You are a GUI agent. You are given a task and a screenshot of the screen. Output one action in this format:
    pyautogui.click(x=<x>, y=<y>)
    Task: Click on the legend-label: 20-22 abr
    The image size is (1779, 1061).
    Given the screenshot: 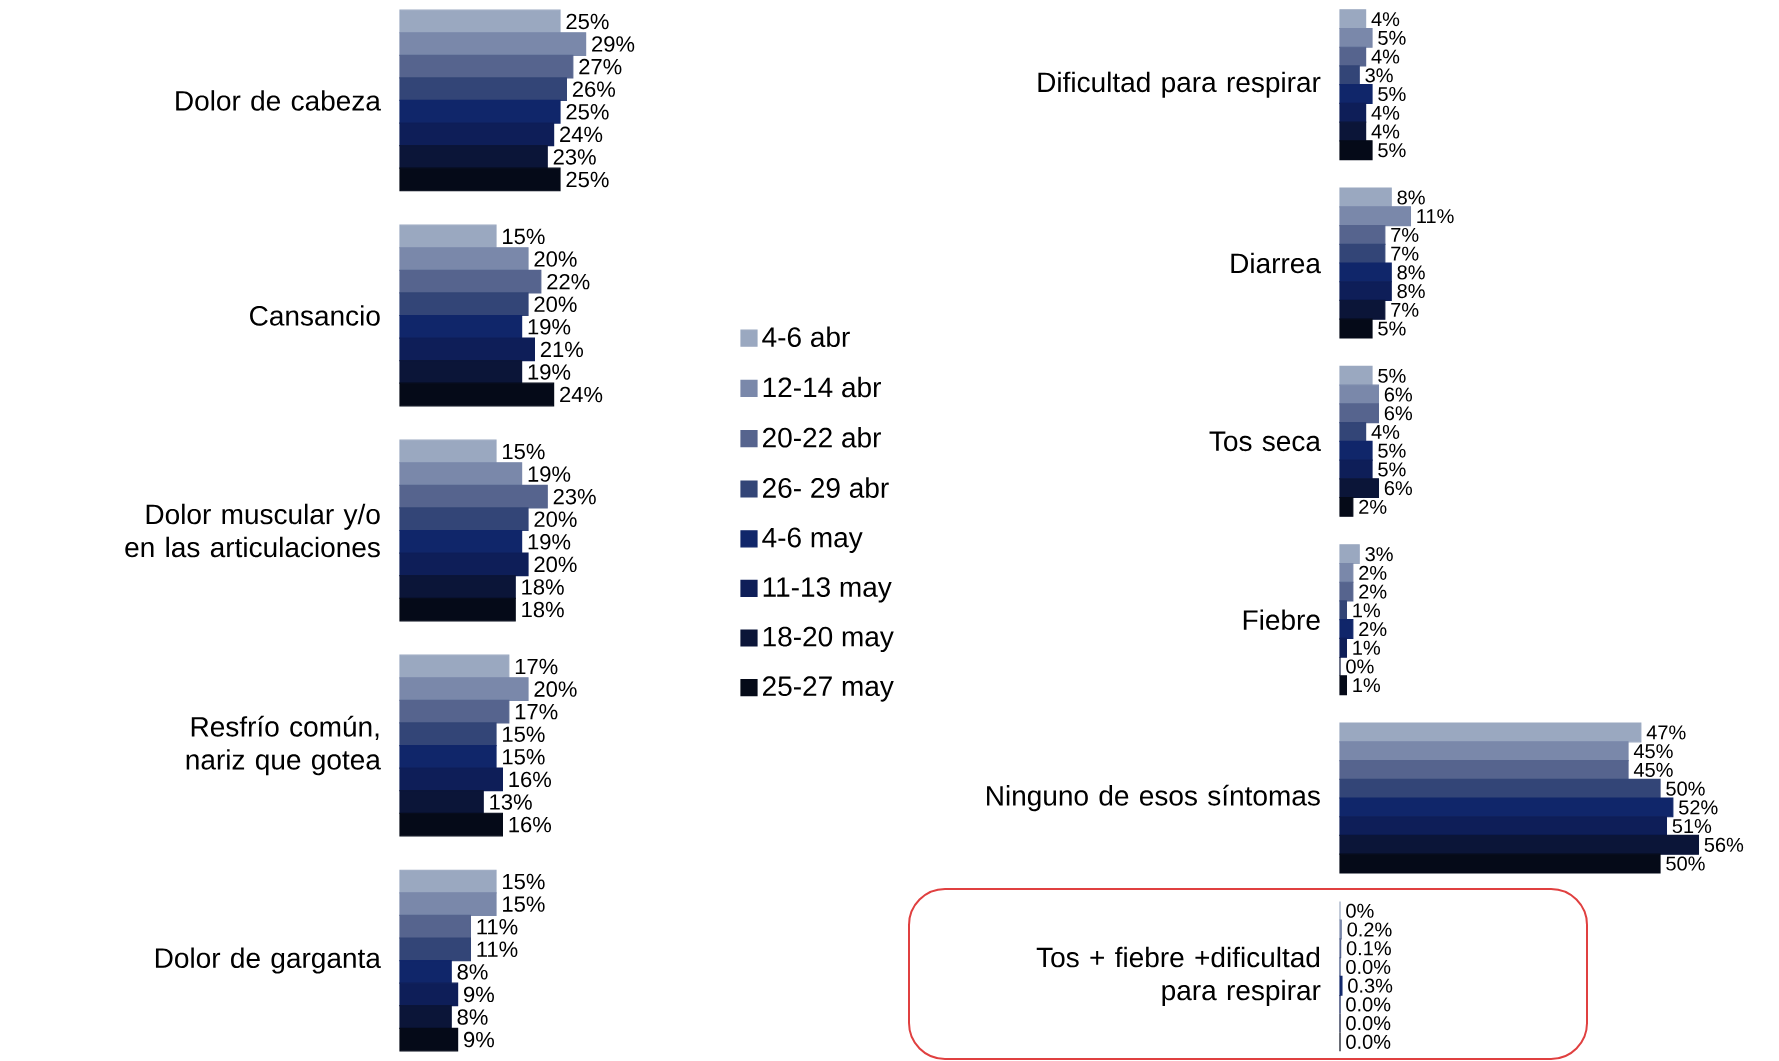 What is the action you would take?
    pyautogui.click(x=822, y=437)
    